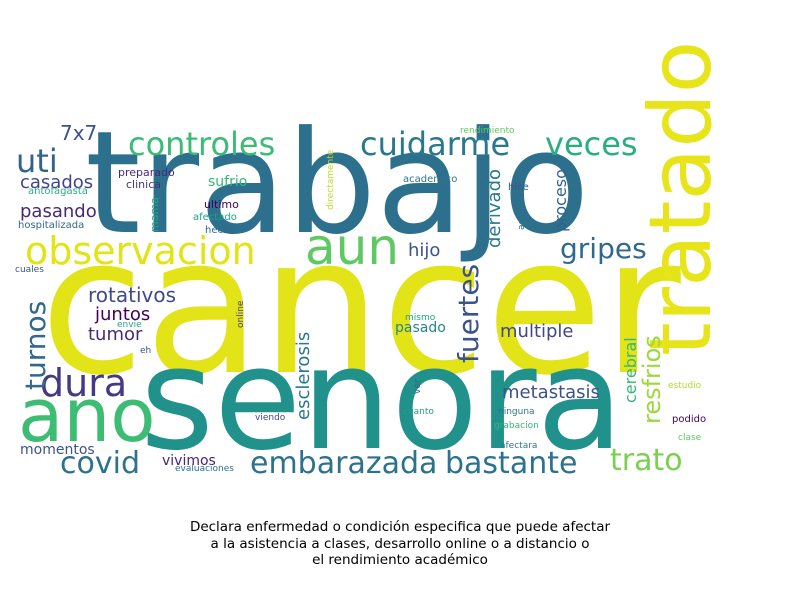 The height and width of the screenshot is (600, 800). Describe the element at coordinates (132, 295) in the screenshot. I see `cloud-word-rotativos: rotativos` at that location.